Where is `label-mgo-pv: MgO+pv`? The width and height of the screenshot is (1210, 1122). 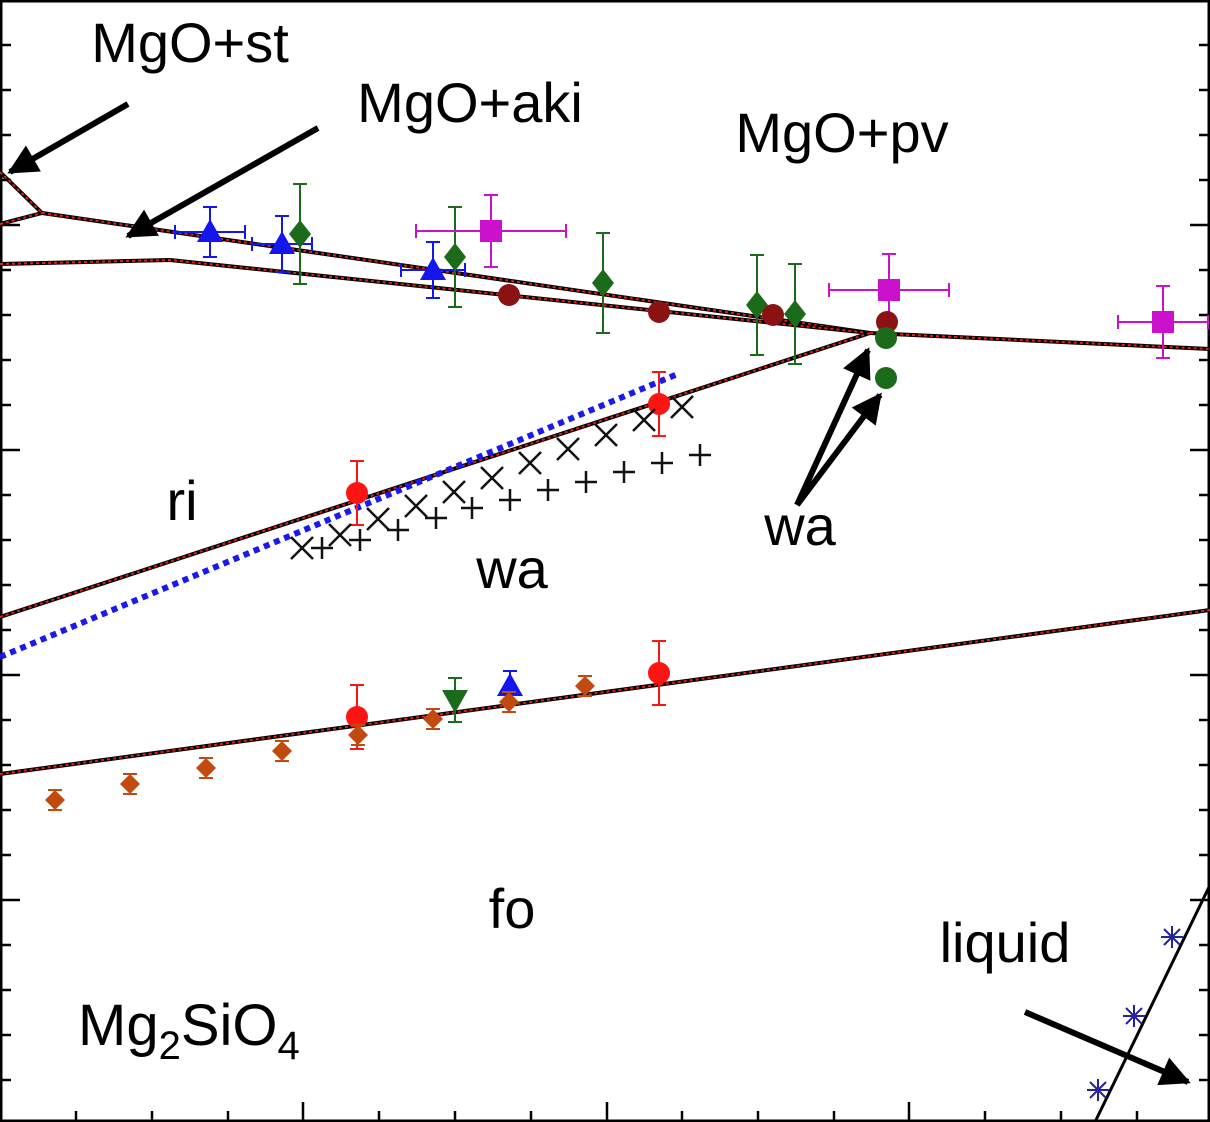
label-mgo-pv: MgO+pv is located at coordinates (841, 132).